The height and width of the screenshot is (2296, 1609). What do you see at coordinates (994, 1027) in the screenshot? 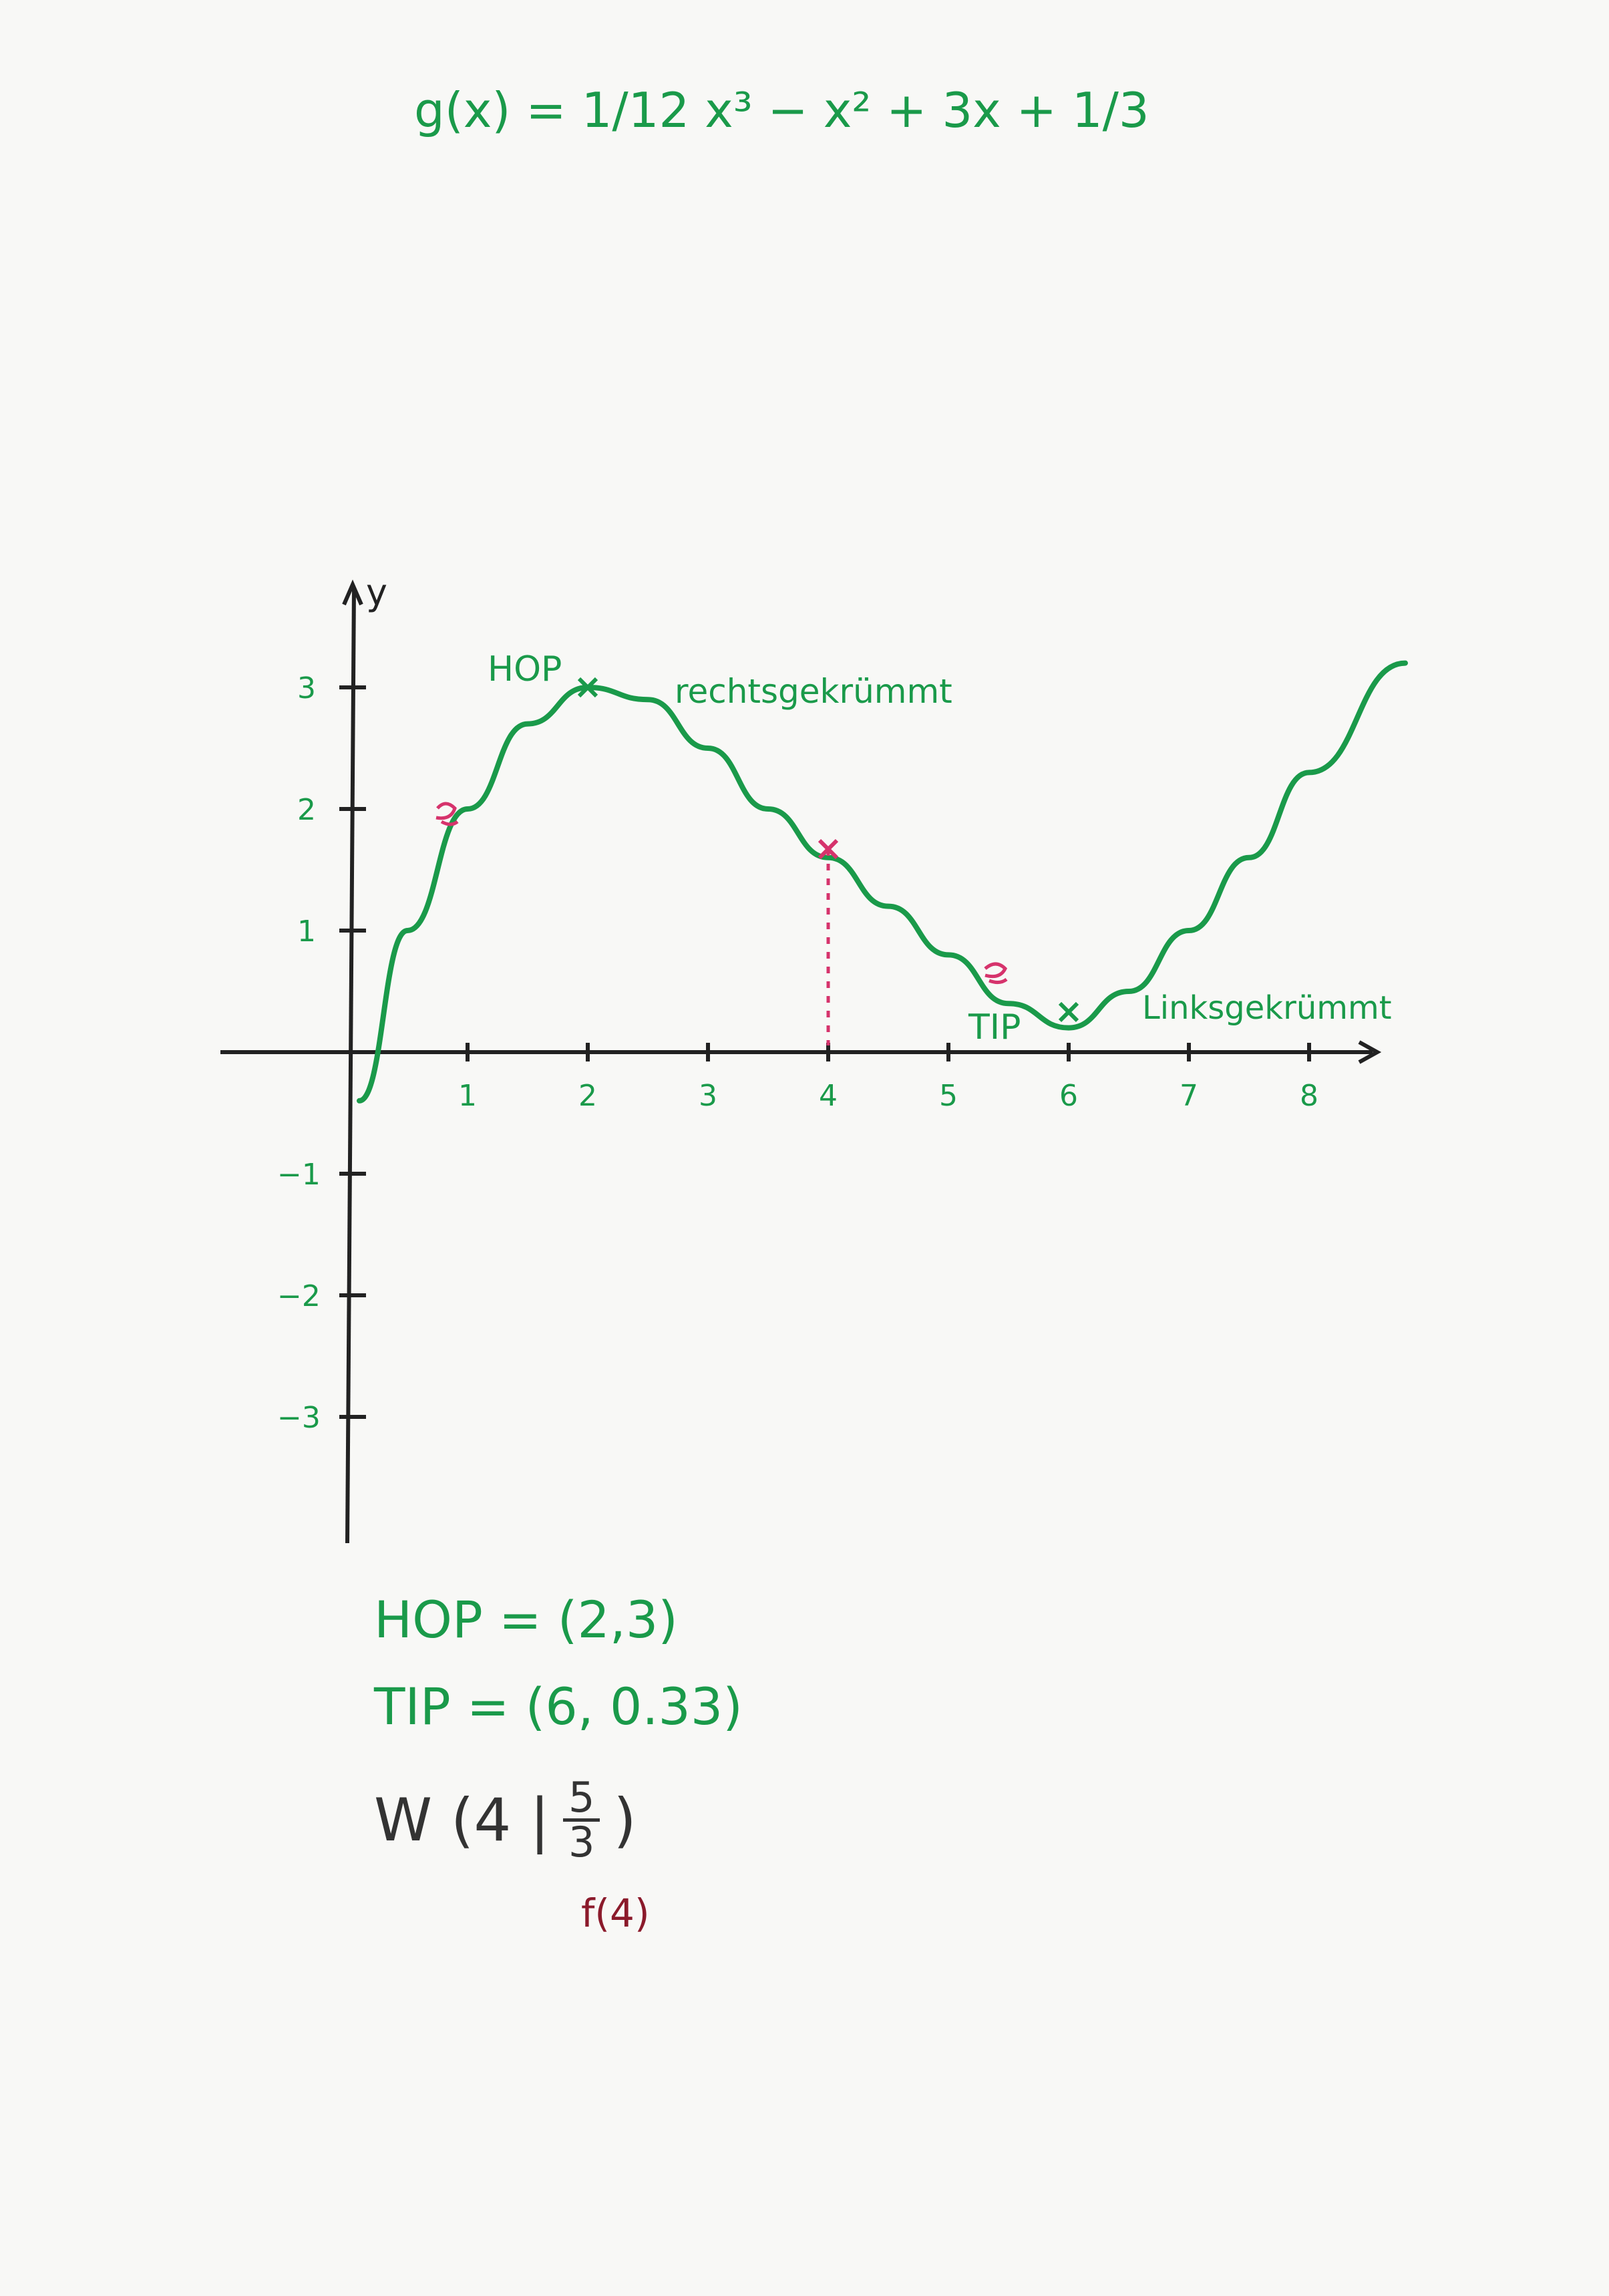
I see `point-label: TIP` at bounding box center [994, 1027].